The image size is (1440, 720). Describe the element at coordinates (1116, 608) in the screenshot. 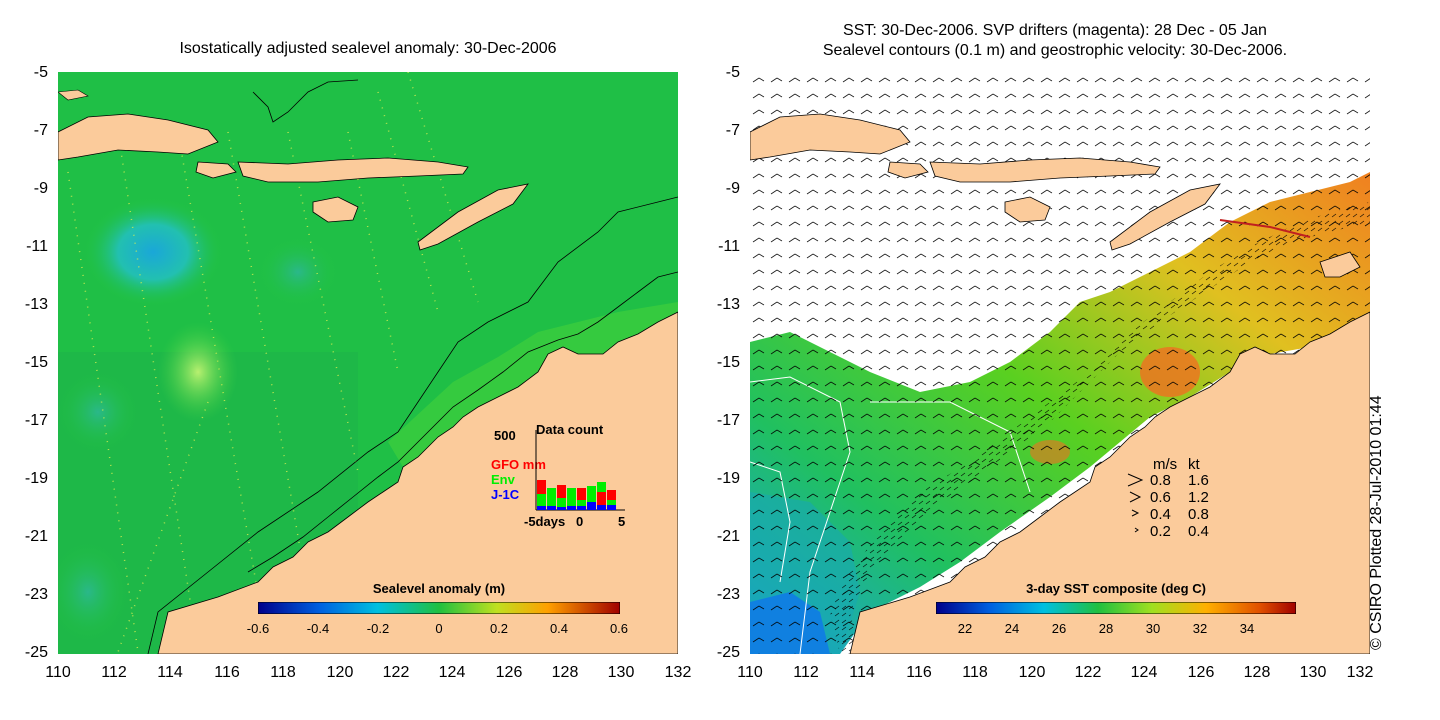

I see `sst-colorbar` at that location.